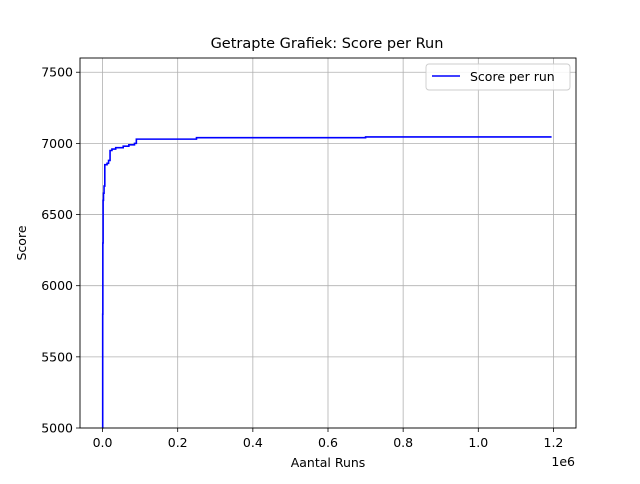 This screenshot has height=484, width=640. What do you see at coordinates (478, 442) in the screenshot?
I see `x-tick-label: 1.0` at bounding box center [478, 442].